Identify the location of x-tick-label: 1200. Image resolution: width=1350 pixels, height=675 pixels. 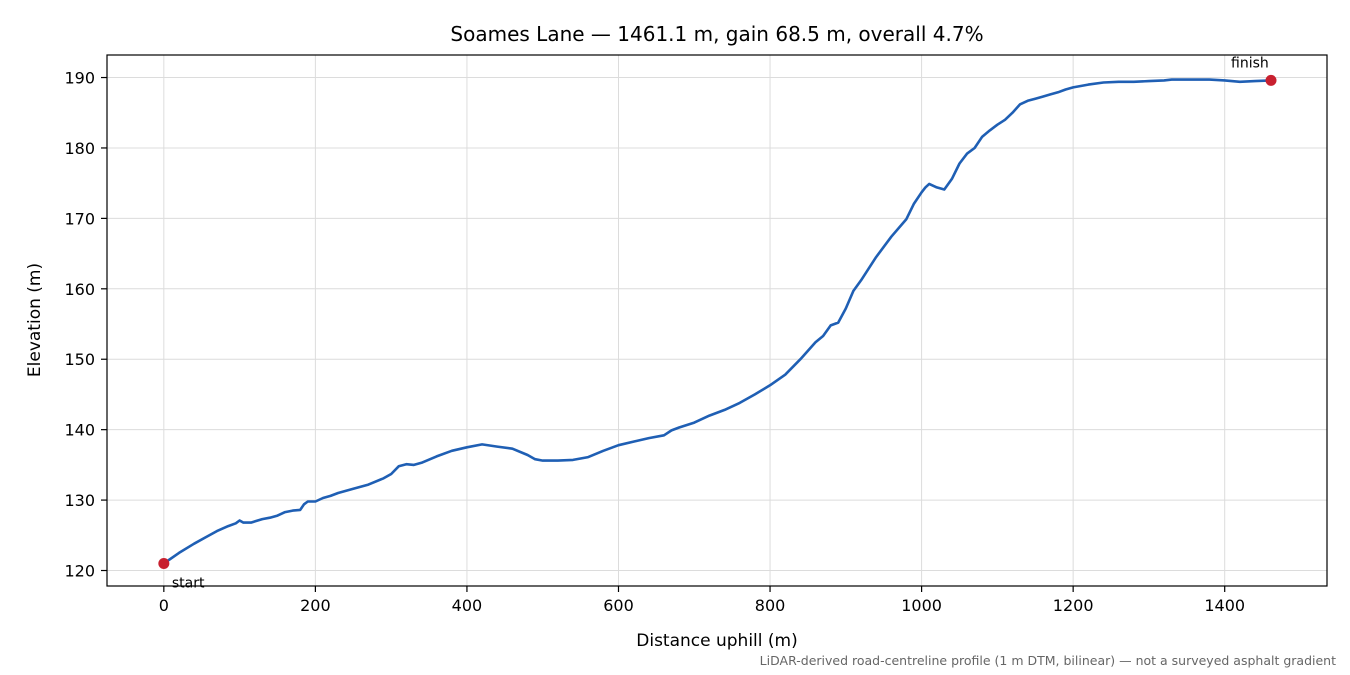
(1073, 605).